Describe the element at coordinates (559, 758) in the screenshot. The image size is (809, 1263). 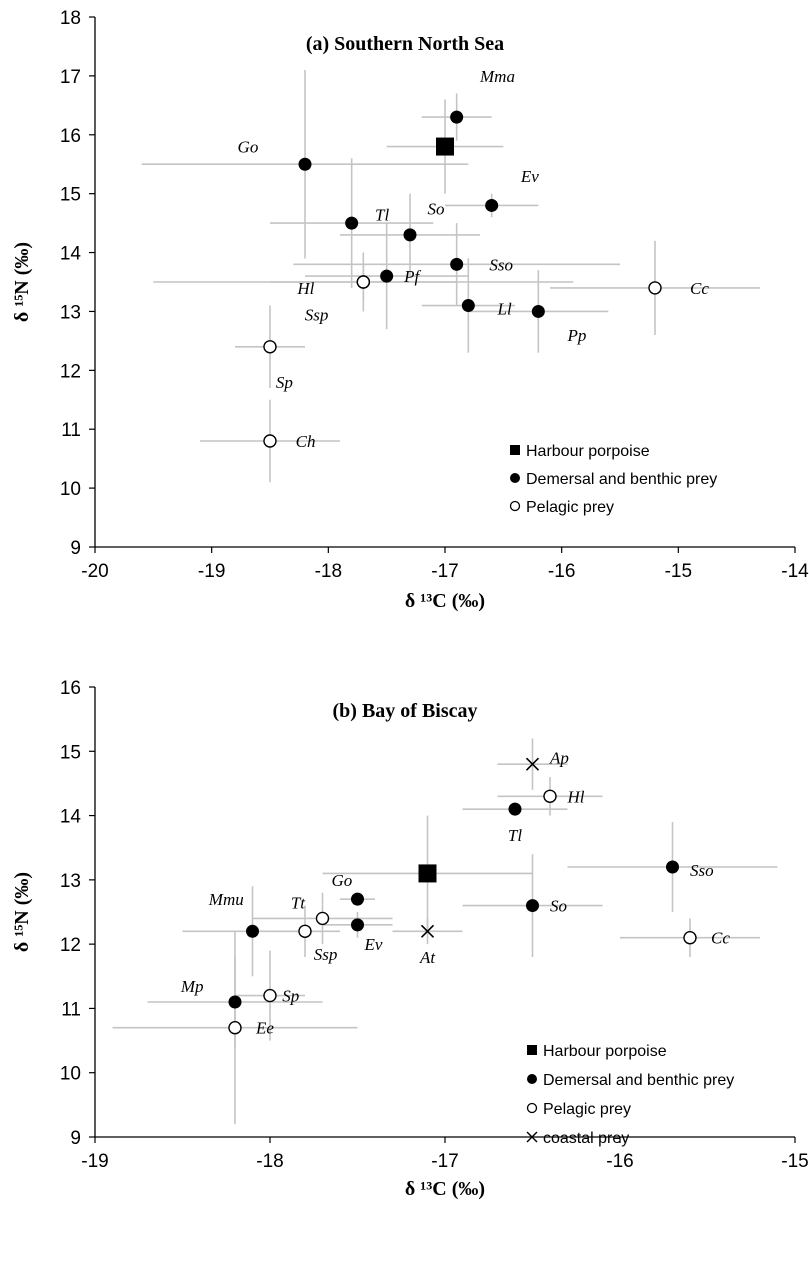
I see `point-label-ap: Ap` at that location.